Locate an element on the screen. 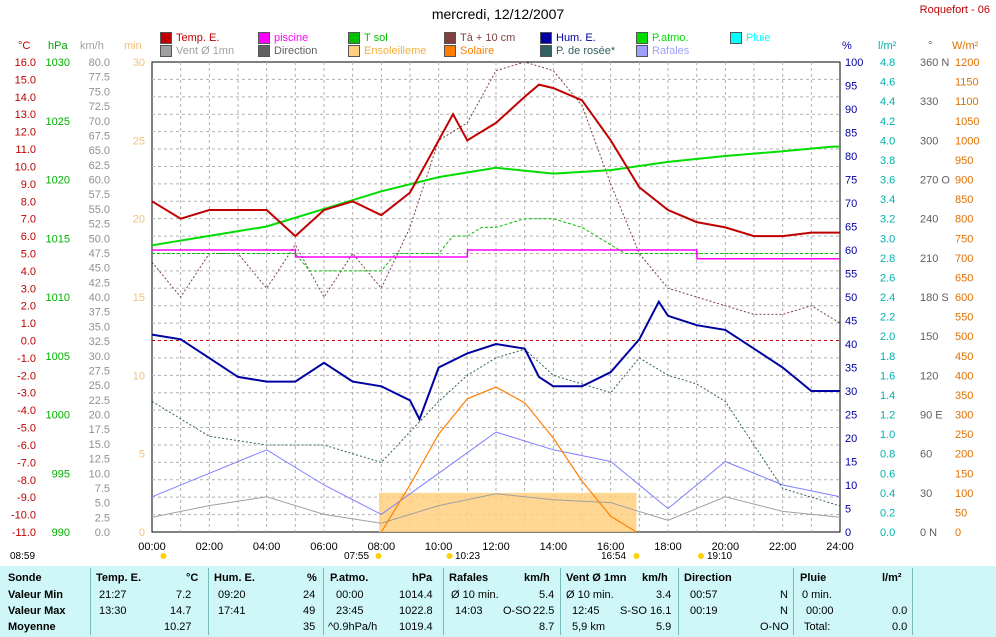 This screenshot has width=996, height=637. series-rafales is located at coordinates (496, 473).